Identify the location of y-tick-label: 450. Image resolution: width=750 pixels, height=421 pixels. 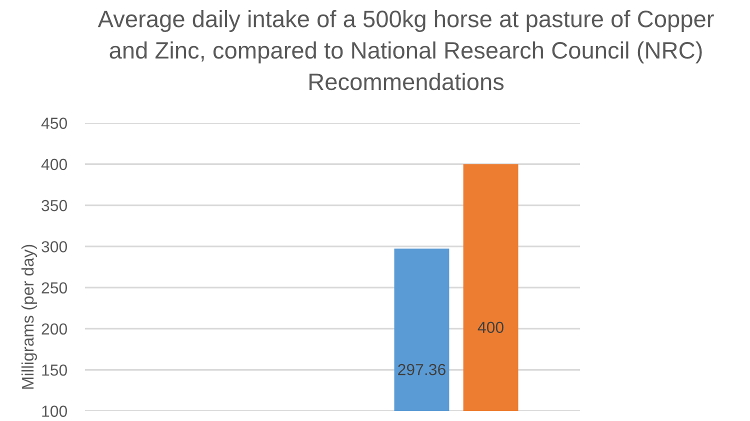
(54, 123).